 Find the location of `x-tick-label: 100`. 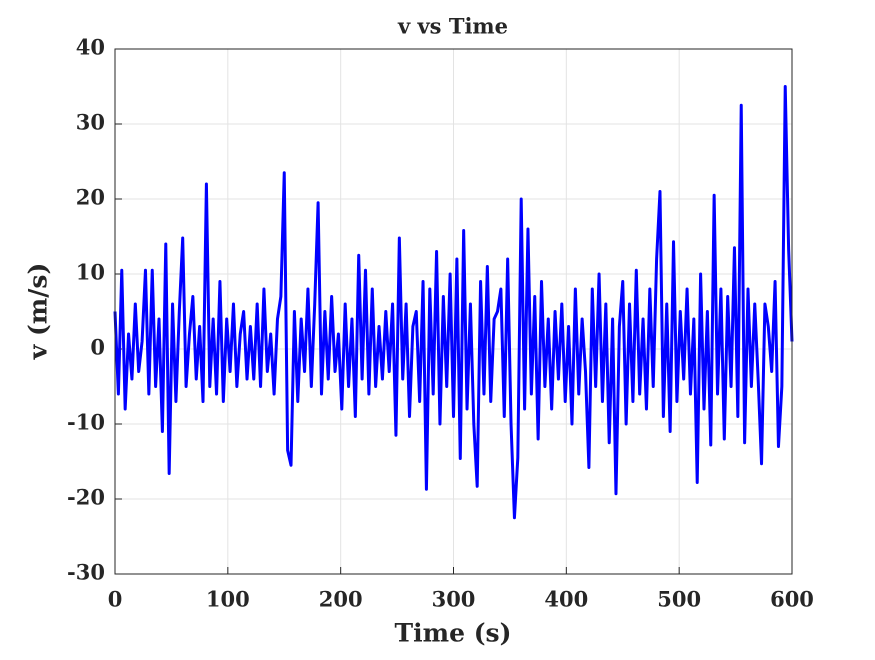

x-tick-label: 100 is located at coordinates (228, 599).